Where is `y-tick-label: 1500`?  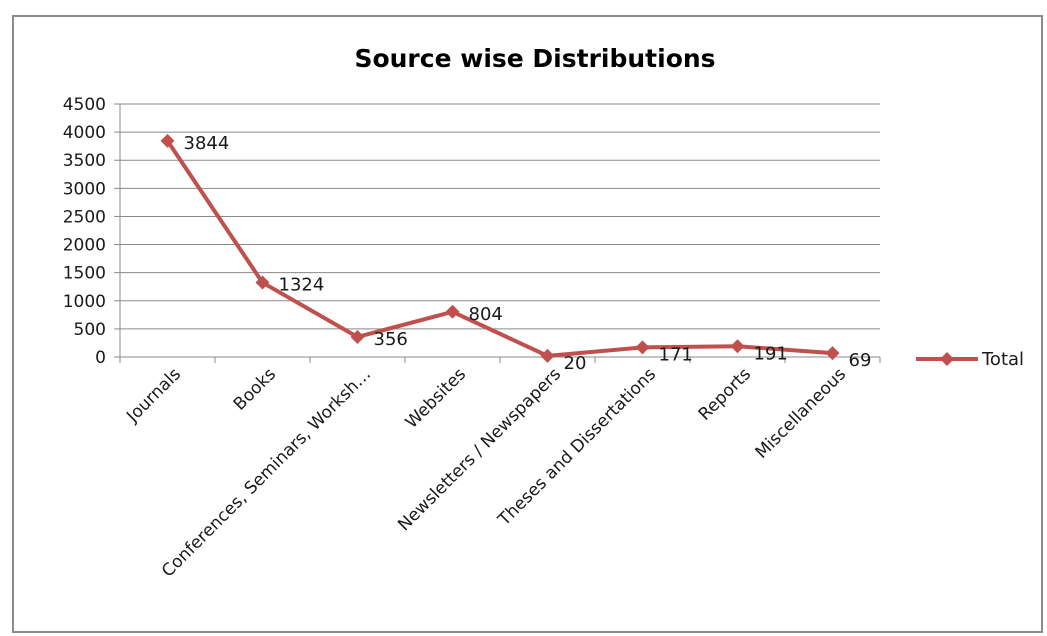 y-tick-label: 1500 is located at coordinates (84, 274).